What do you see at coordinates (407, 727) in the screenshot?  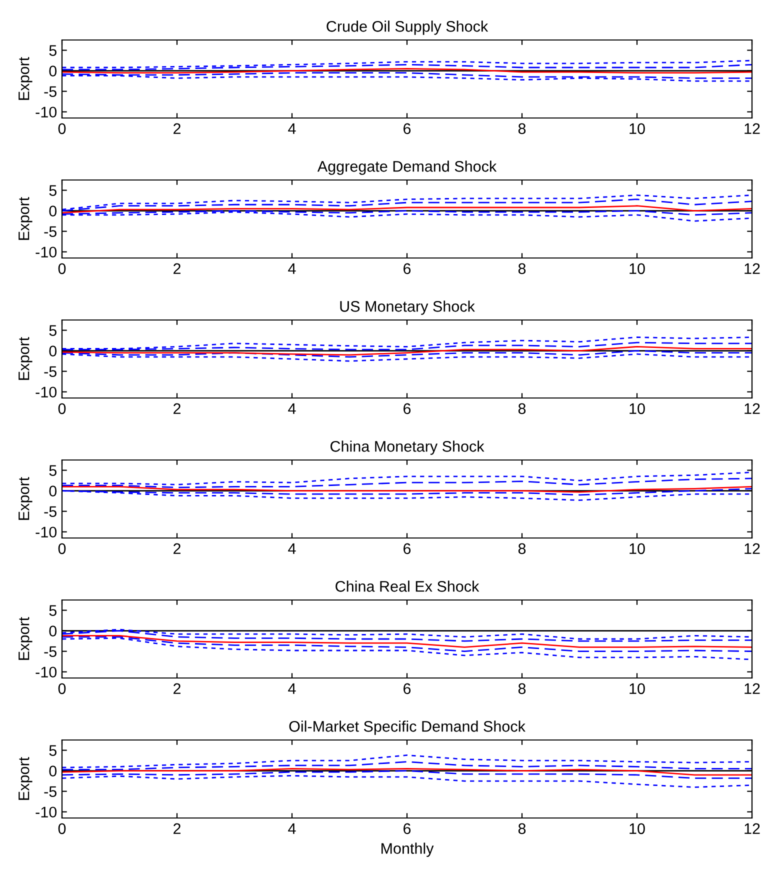 I see `chart-title: Oil-Market Specific Demand Shock` at bounding box center [407, 727].